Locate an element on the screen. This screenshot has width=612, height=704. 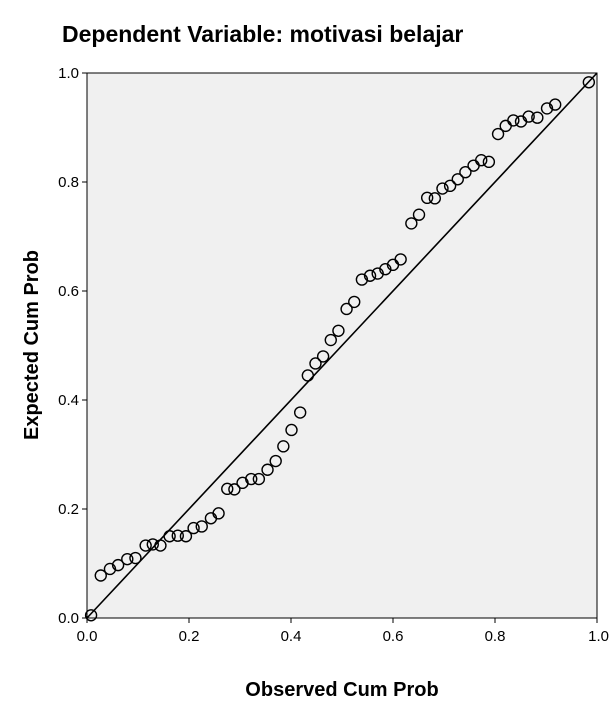
y-axis: 0.0 0.2 0.4 0.6 0.8 1.0 is located at coordinates (72, 346).